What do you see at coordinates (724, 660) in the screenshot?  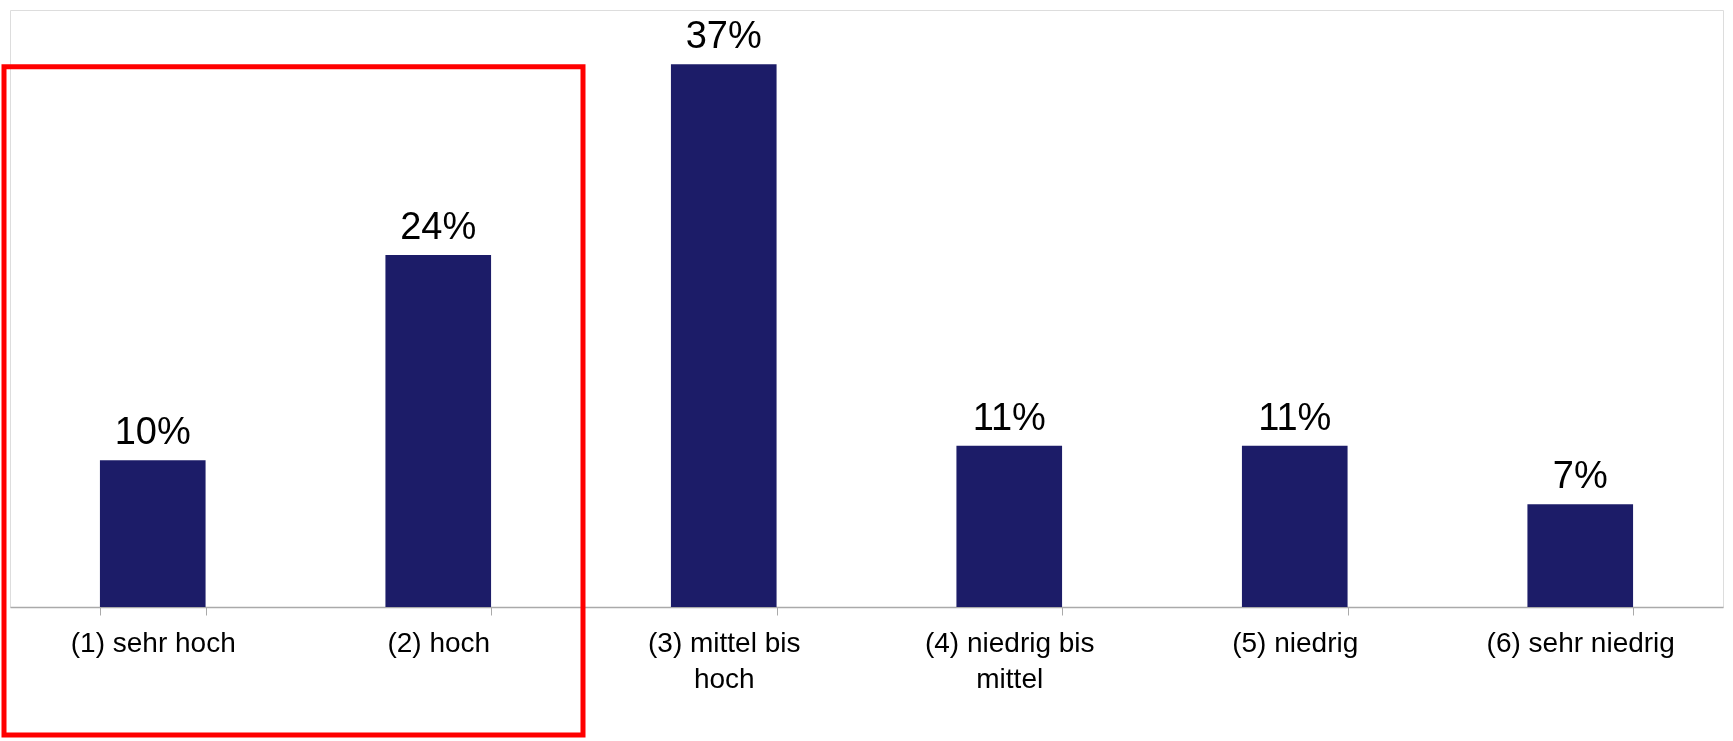 I see `x-tick-label: (3) mittel bis hoch` at bounding box center [724, 660].